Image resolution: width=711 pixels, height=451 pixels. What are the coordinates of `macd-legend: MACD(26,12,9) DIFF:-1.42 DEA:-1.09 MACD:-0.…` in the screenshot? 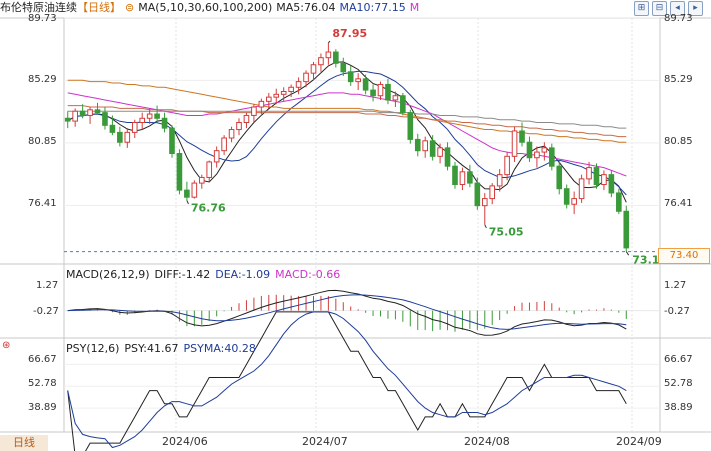 It's located at (205, 275).